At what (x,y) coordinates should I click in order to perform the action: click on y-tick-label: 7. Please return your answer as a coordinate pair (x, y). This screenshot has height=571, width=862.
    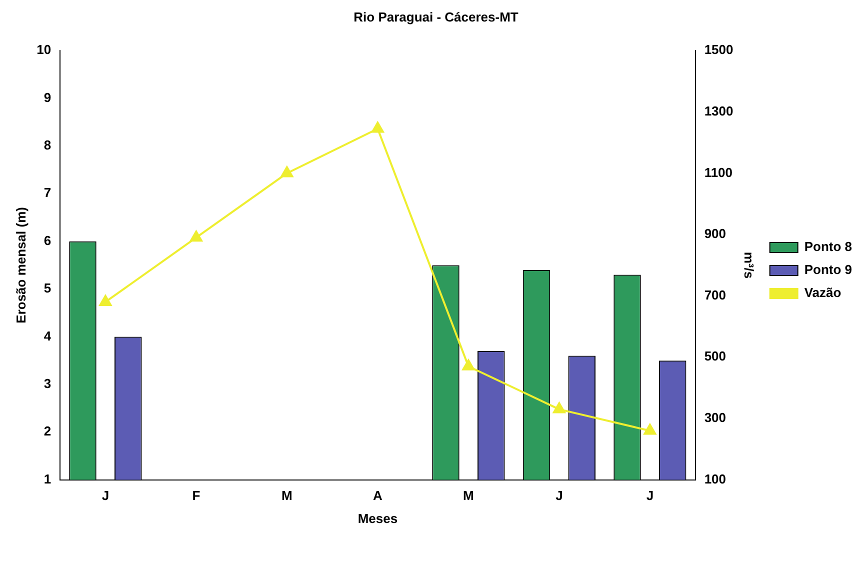
    Looking at the image, I should click on (48, 192).